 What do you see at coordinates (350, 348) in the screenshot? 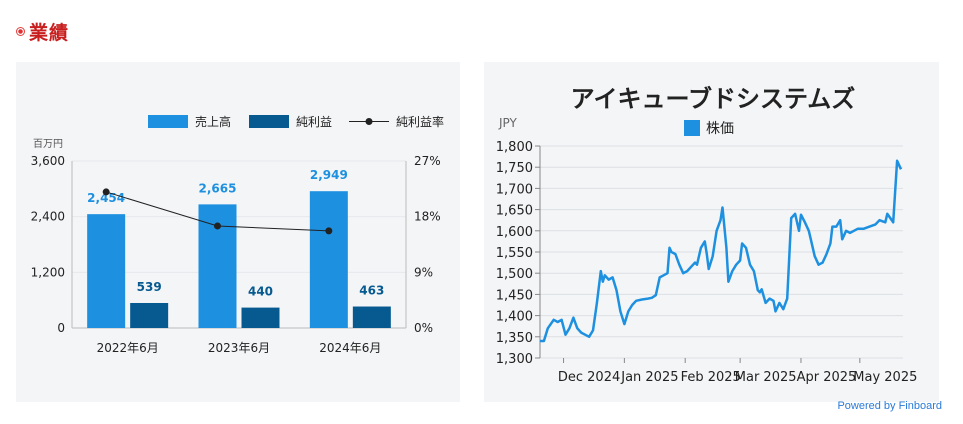
I see `x-tick-label: 2024年6月` at bounding box center [350, 348].